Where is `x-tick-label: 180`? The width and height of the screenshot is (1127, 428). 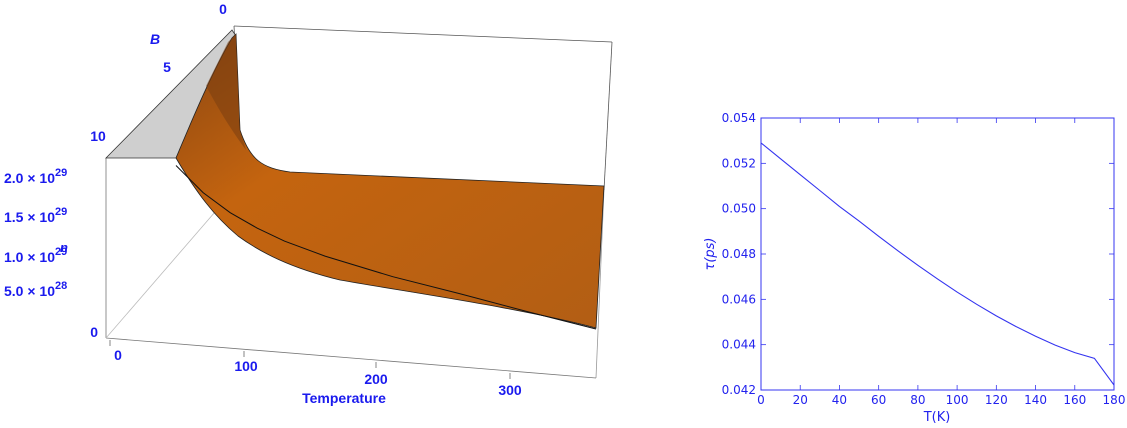 x-tick-label: 180 is located at coordinates (1114, 400).